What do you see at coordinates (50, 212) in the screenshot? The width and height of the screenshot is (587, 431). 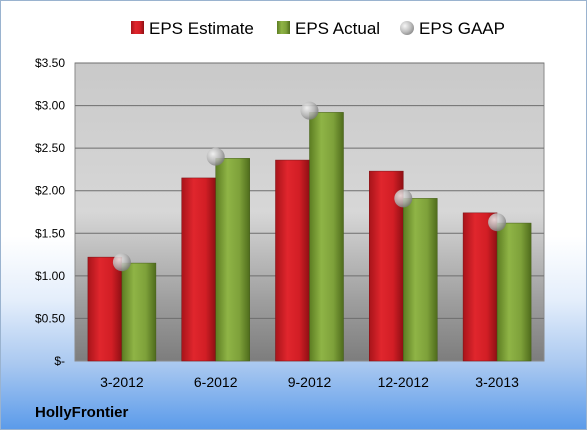 I see `y-axis-ticks: $- $0.50 $1.00 $1.50 $2.00 $2.50 $3.00 $3.50` at bounding box center [50, 212].